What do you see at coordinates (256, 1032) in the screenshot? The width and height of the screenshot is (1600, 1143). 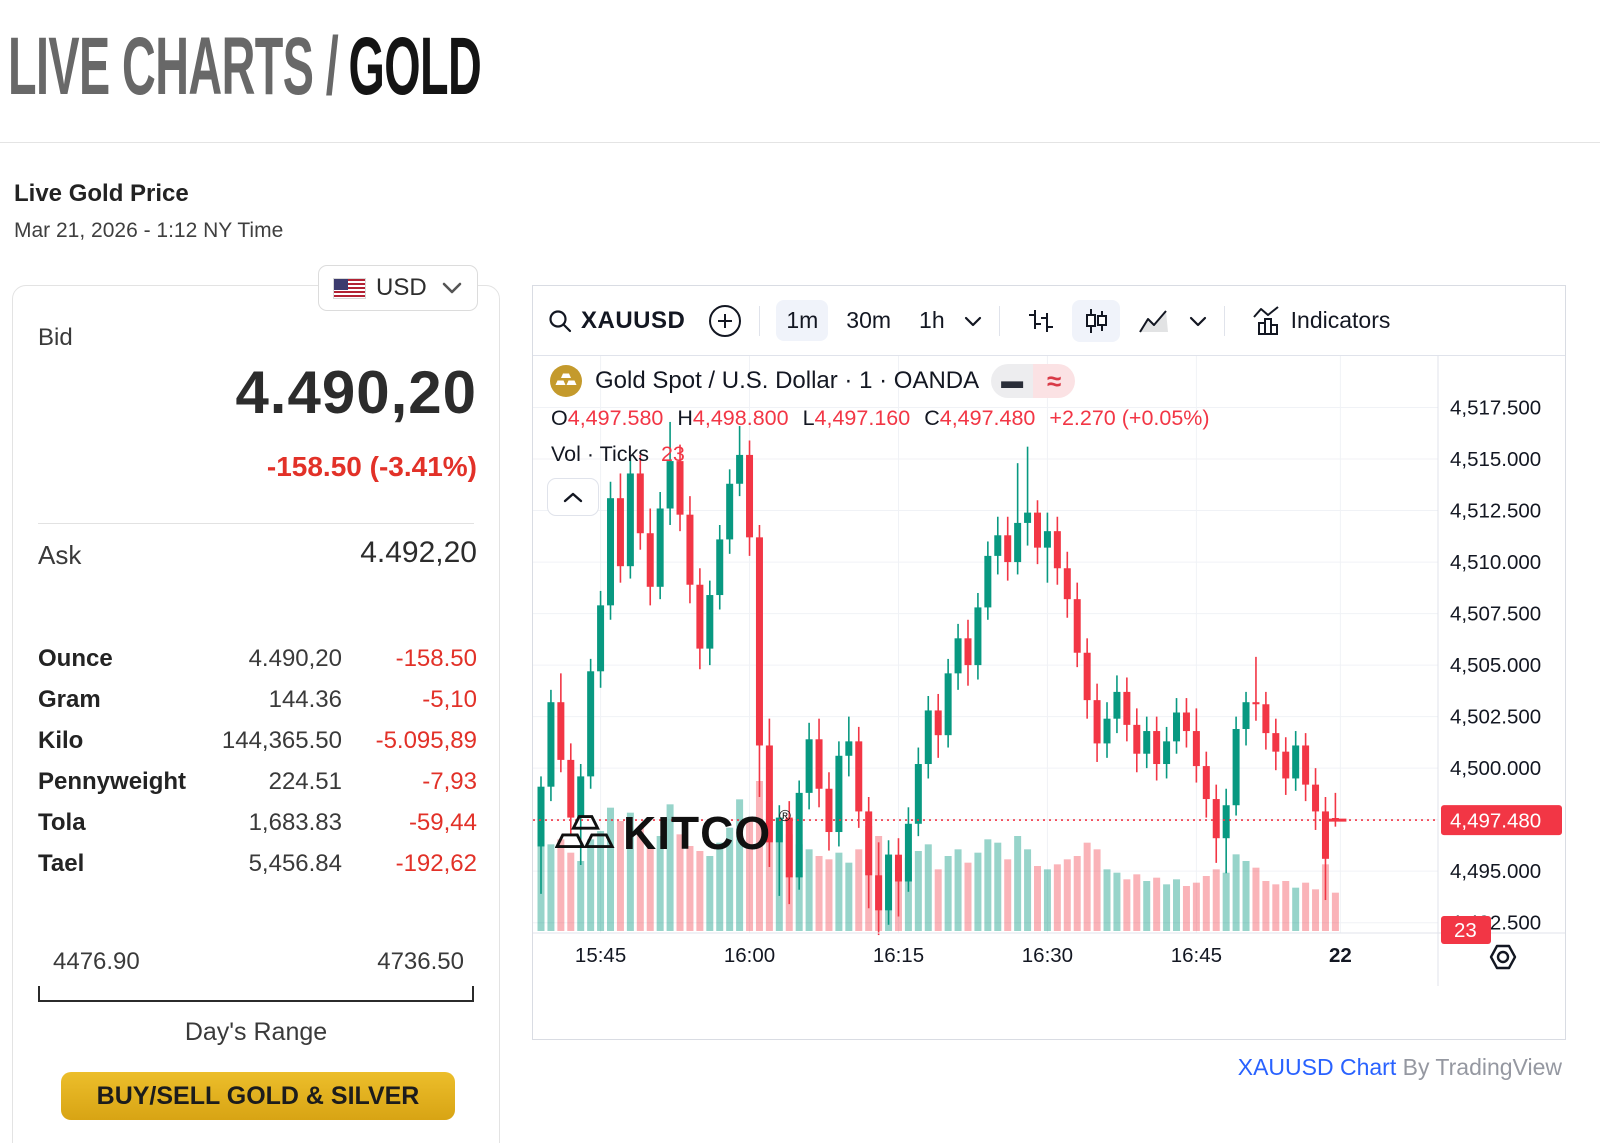 I see `day-range-label: Day's Range` at bounding box center [256, 1032].